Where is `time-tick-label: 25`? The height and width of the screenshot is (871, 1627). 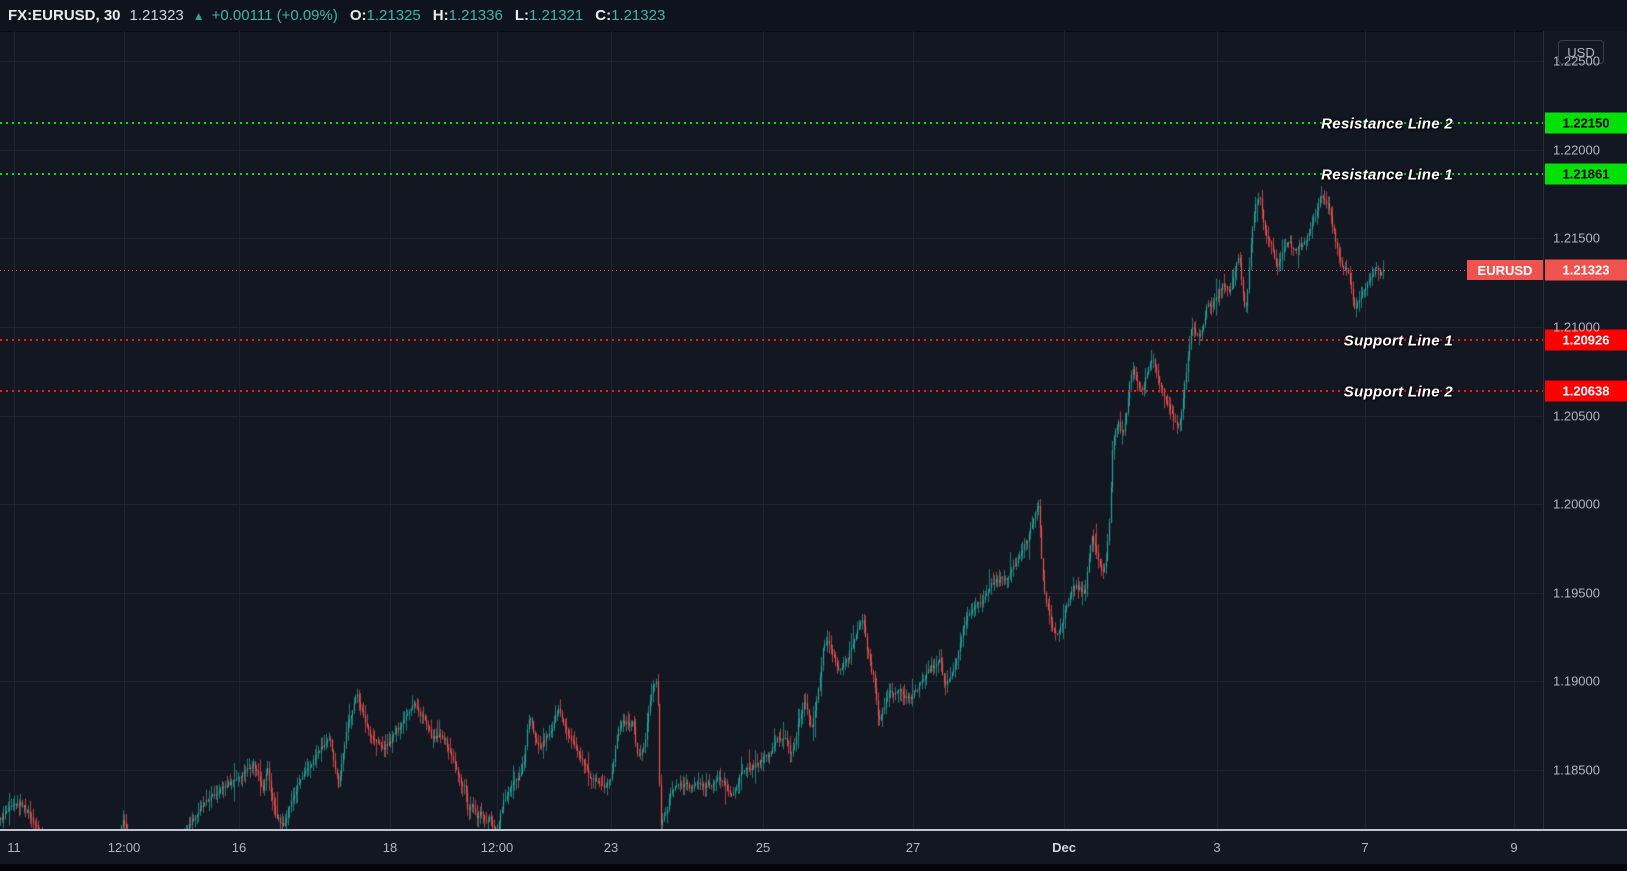
time-tick-label: 25 is located at coordinates (763, 847).